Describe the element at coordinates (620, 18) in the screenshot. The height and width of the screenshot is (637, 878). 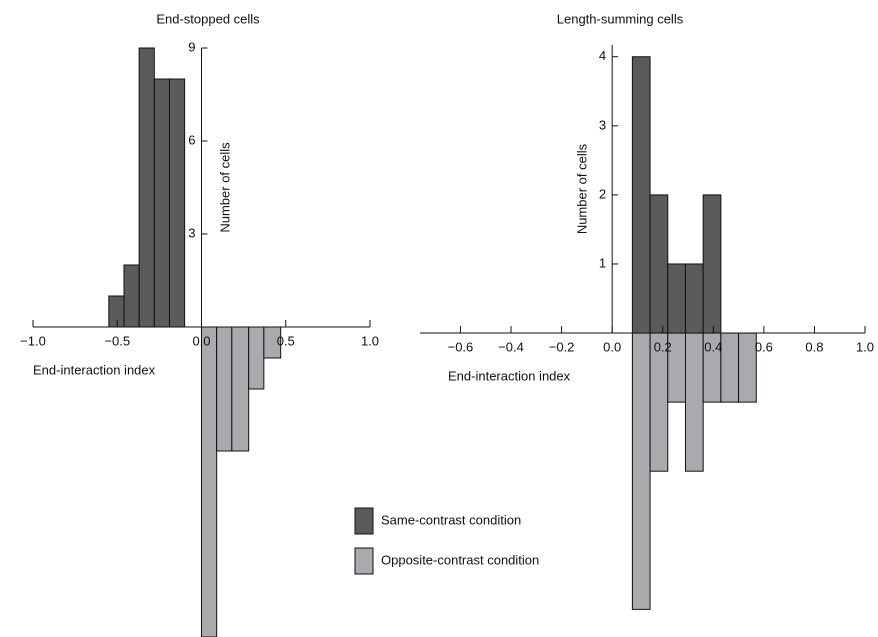
I see `chart-title: Length-summing cells` at that location.